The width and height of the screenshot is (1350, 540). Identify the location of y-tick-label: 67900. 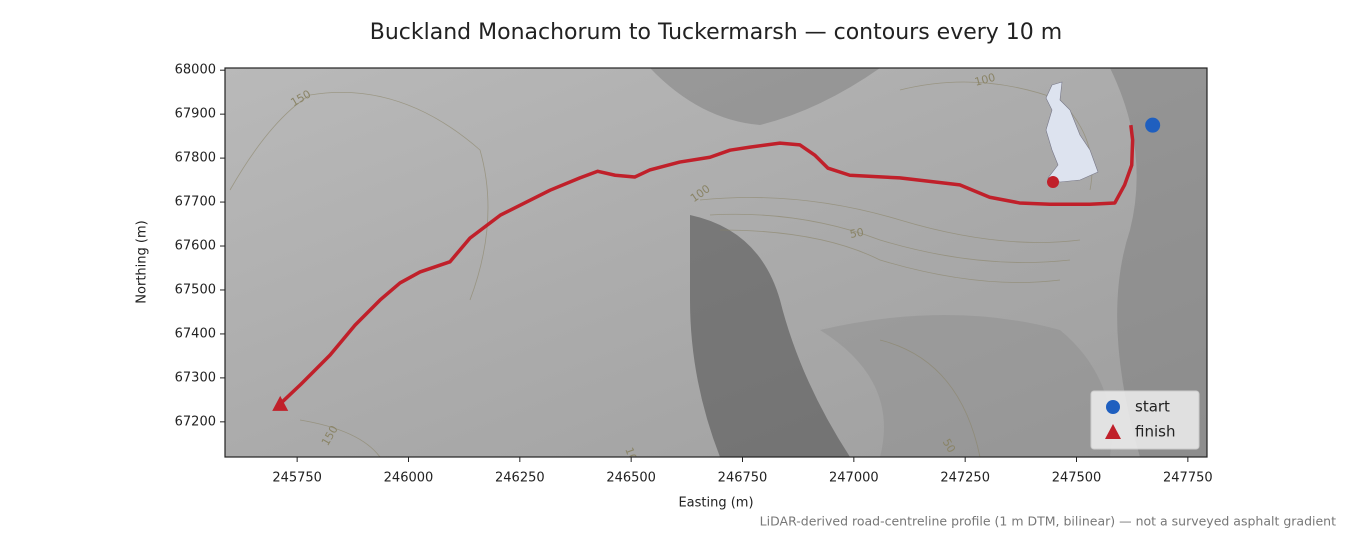
(195, 114).